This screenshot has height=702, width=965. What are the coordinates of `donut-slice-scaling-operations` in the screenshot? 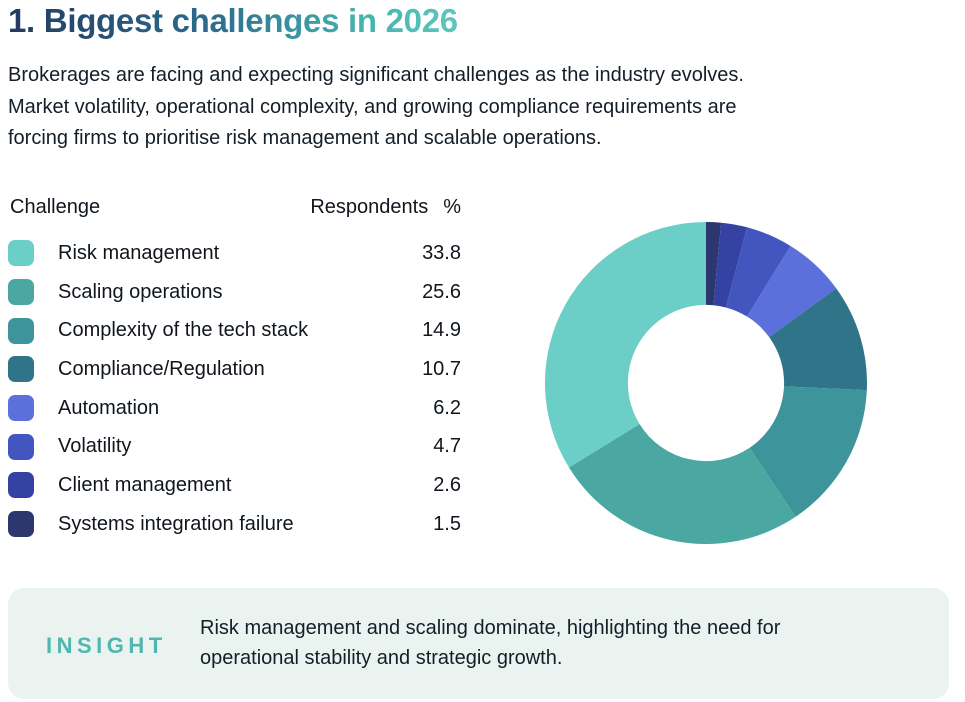 It's located at (682, 484).